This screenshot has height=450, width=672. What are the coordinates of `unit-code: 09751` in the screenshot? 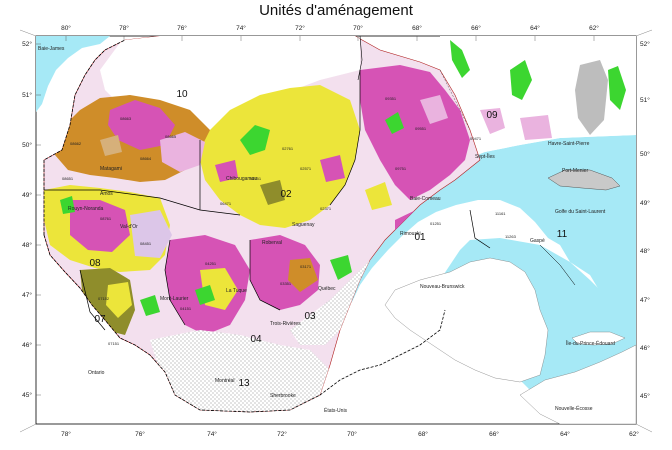 It's located at (401, 168).